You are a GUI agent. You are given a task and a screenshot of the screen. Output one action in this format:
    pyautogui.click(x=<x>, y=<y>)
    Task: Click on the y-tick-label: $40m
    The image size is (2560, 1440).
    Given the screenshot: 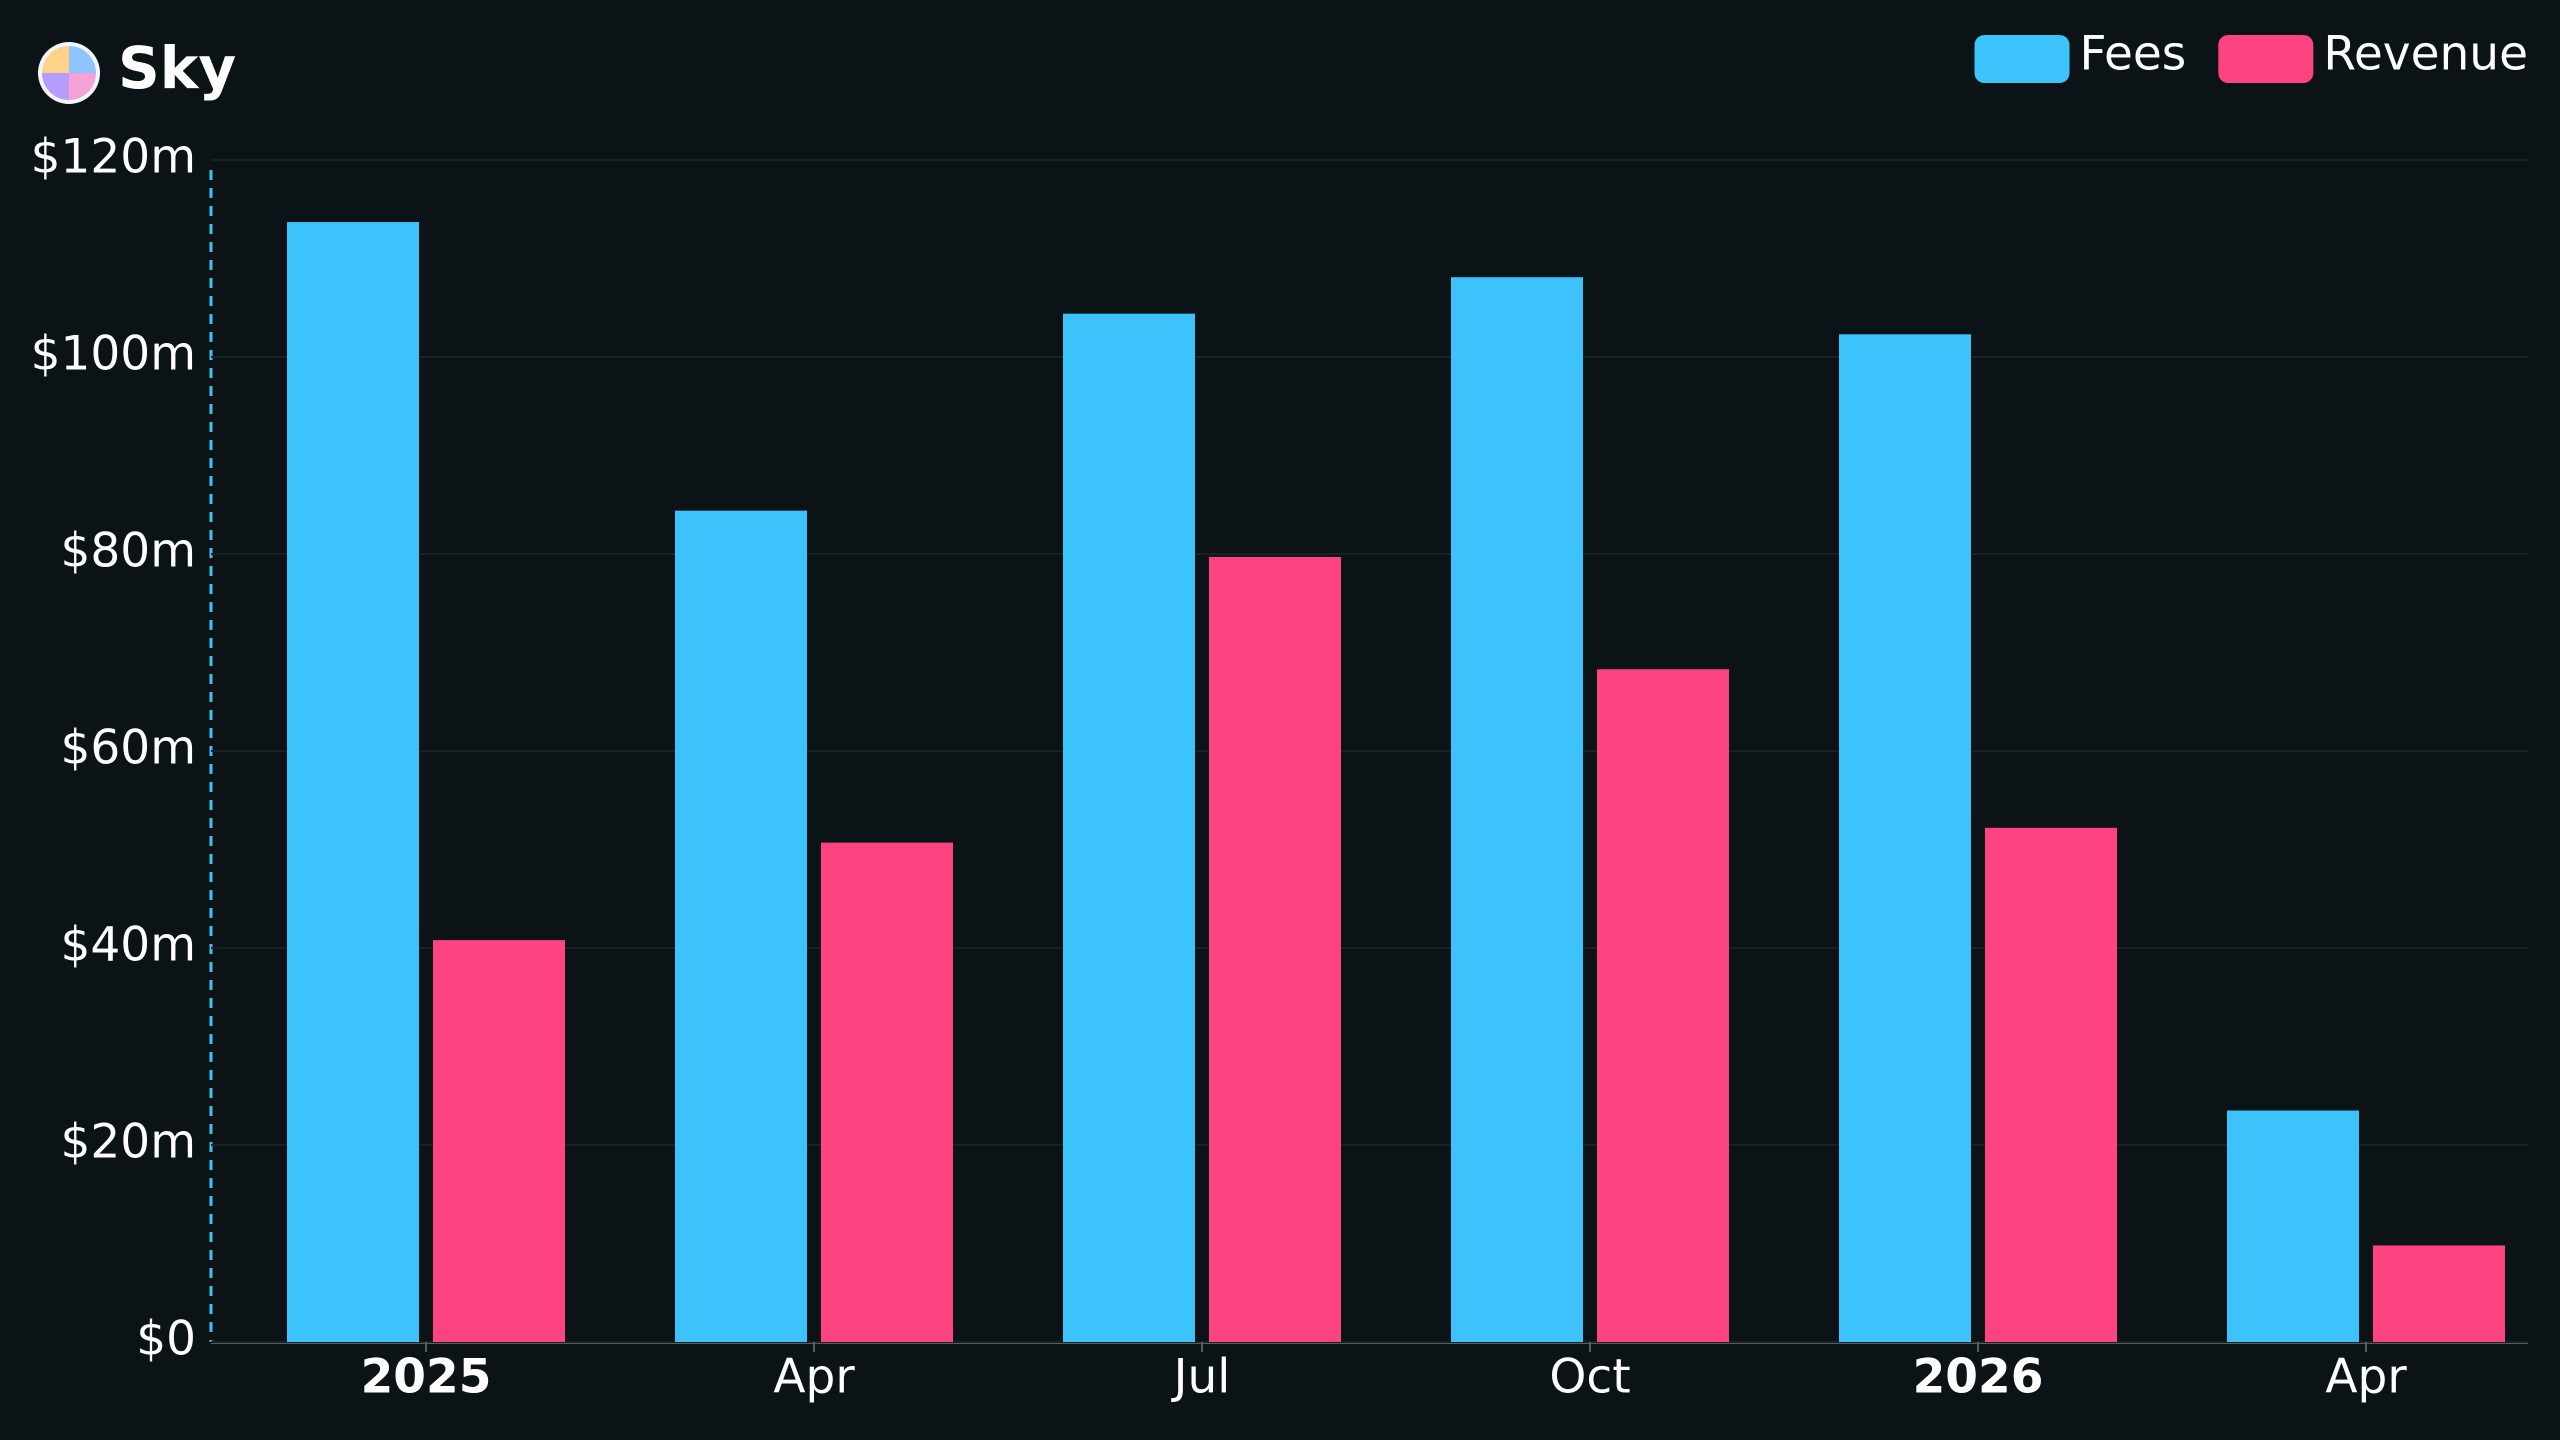 What is the action you would take?
    pyautogui.click(x=129, y=945)
    